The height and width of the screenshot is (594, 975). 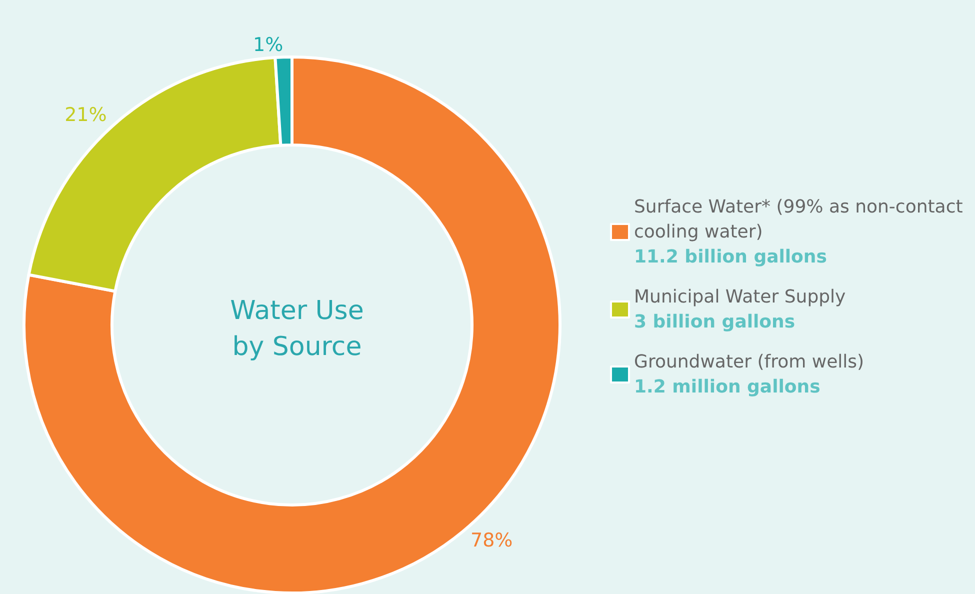 What do you see at coordinates (715, 322) in the screenshot?
I see `text: 3 billion gallons` at bounding box center [715, 322].